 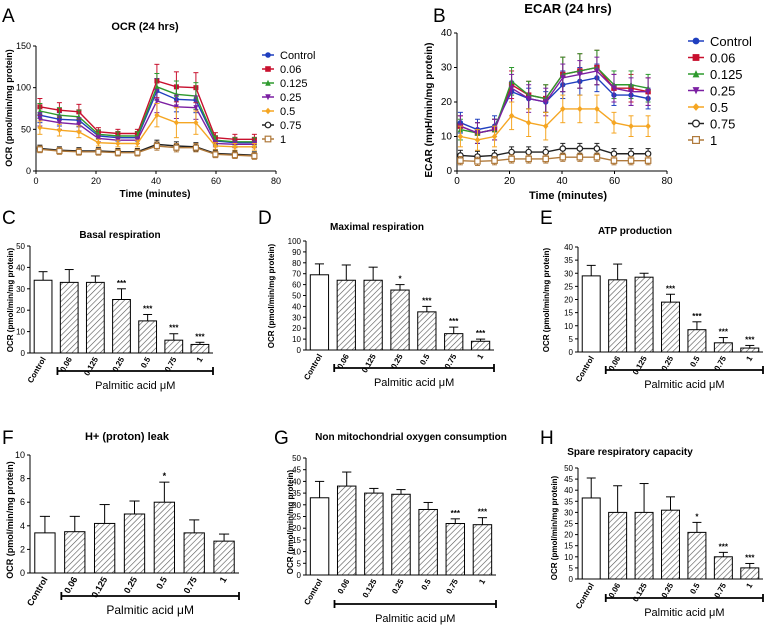 I want to click on panel-g-title: Non mitochondrial oxygen consumption, so click(x=411, y=437).